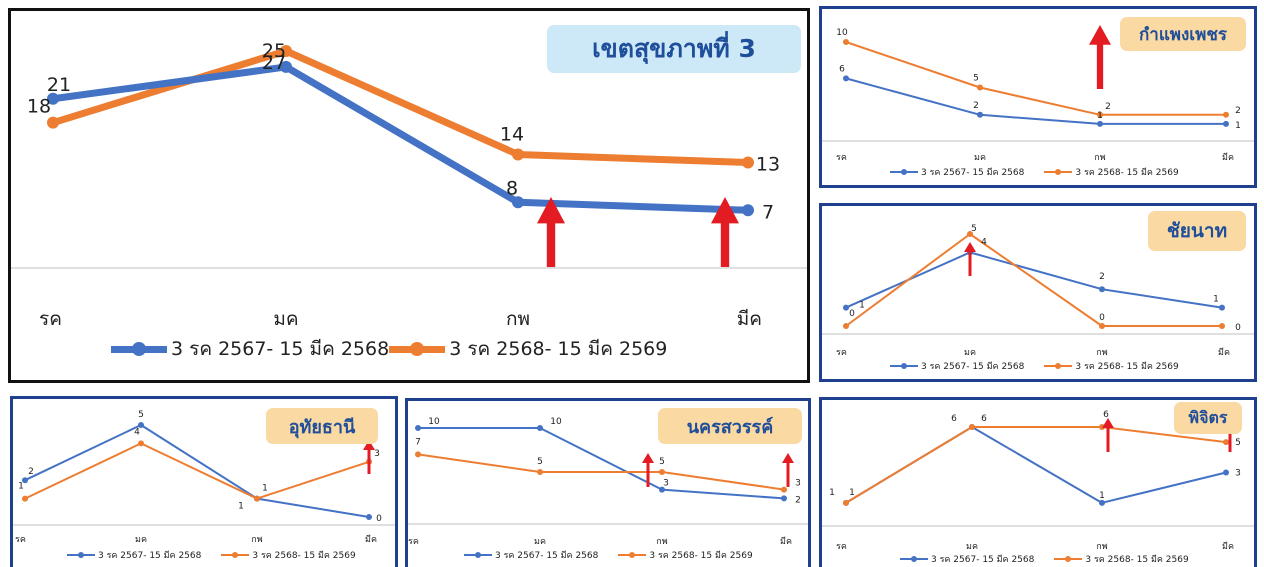  Describe the element at coordinates (274, 63) in the screenshot. I see `data-label: 27` at that location.